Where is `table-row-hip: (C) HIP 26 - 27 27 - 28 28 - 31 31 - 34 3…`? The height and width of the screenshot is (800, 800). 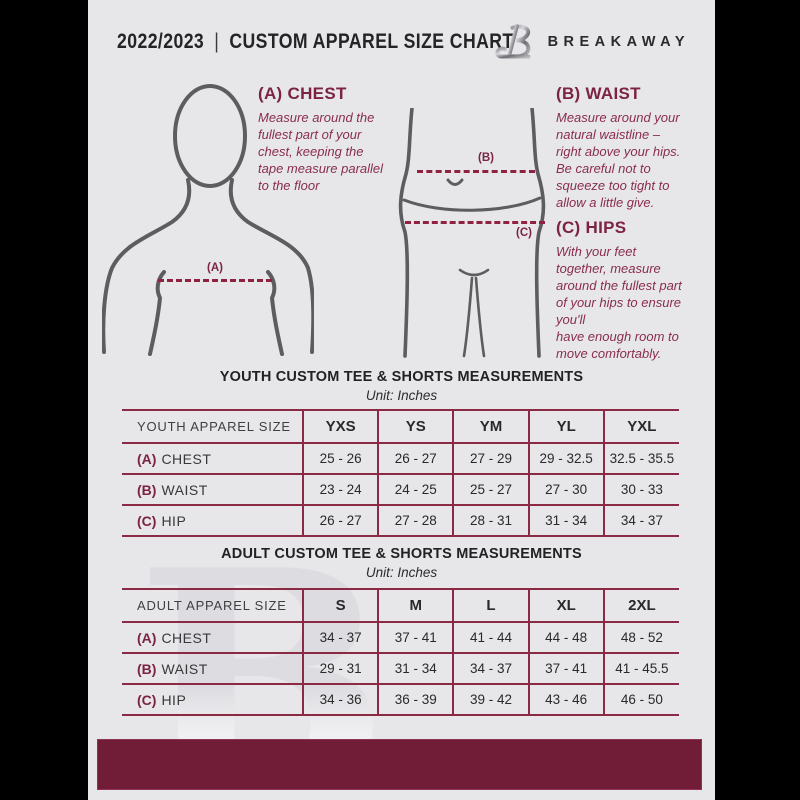
table-row-hip: (C) HIP 26 - 27 27 - 28 28 - 31 31 - 34 3… is located at coordinates (400, 520).